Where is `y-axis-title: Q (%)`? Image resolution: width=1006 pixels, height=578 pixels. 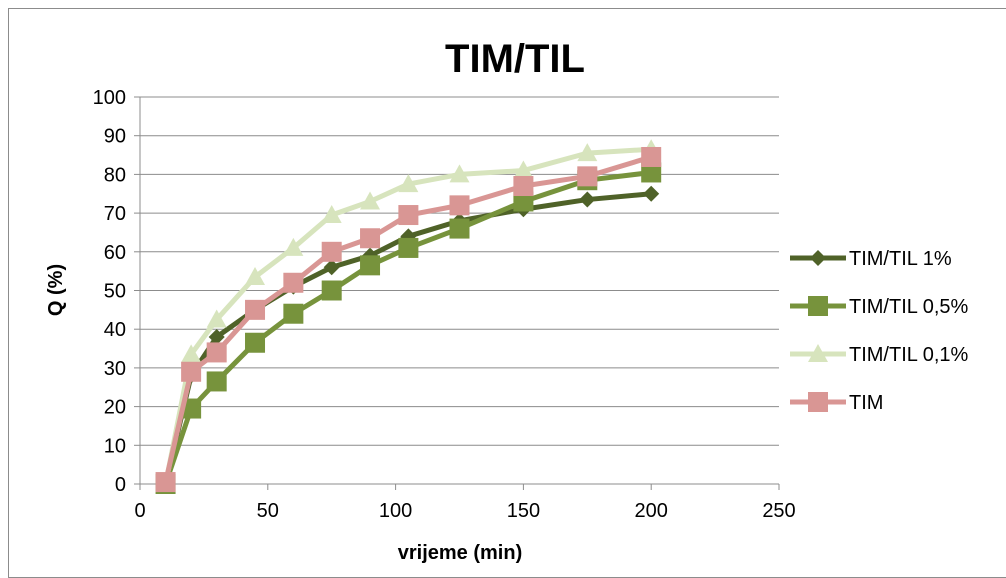
y-axis-title: Q (%) is located at coordinates (56, 290).